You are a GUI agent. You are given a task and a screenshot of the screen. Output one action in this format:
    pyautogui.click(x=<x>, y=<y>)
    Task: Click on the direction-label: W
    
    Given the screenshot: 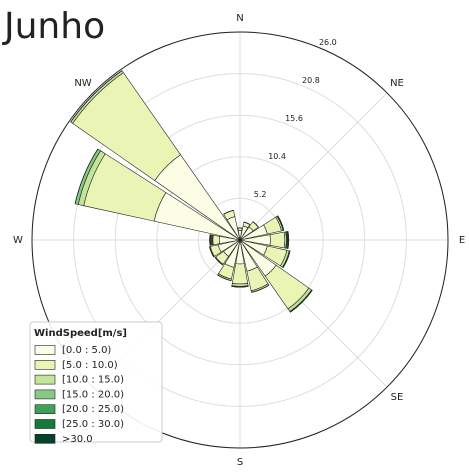 What is the action you would take?
    pyautogui.click(x=18, y=240)
    